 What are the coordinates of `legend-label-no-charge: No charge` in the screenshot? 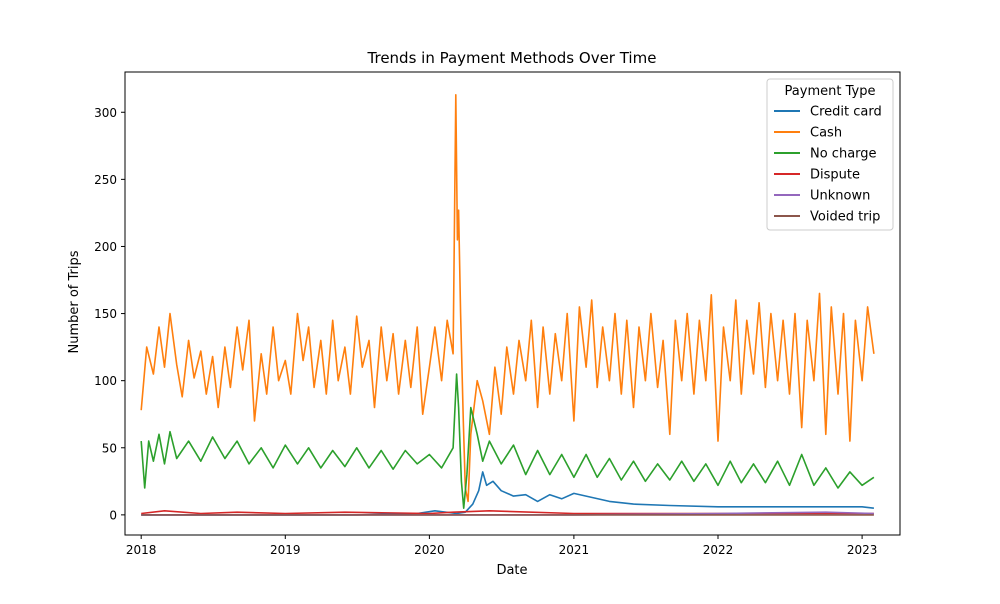 It's located at (843, 154).